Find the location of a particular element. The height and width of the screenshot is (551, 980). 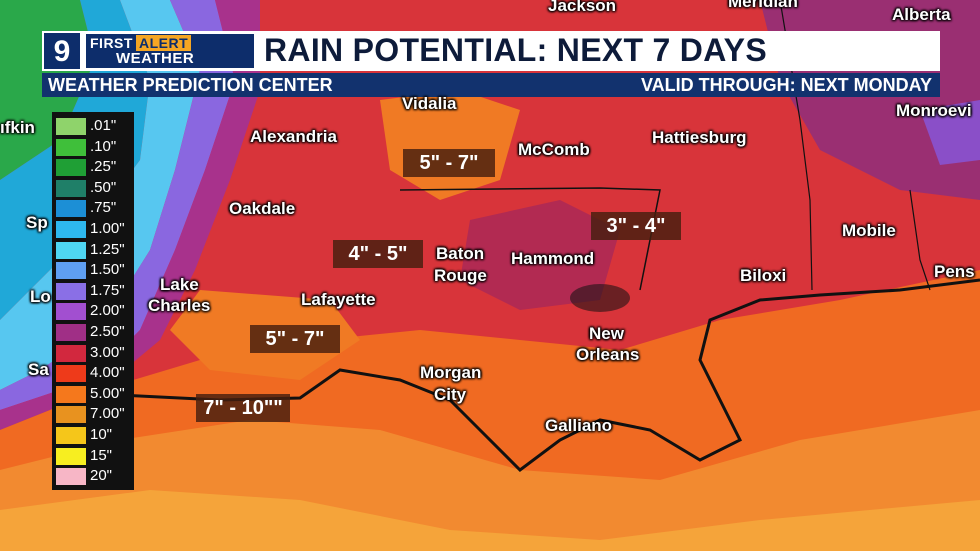

legend-label: .25" is located at coordinates (103, 167).